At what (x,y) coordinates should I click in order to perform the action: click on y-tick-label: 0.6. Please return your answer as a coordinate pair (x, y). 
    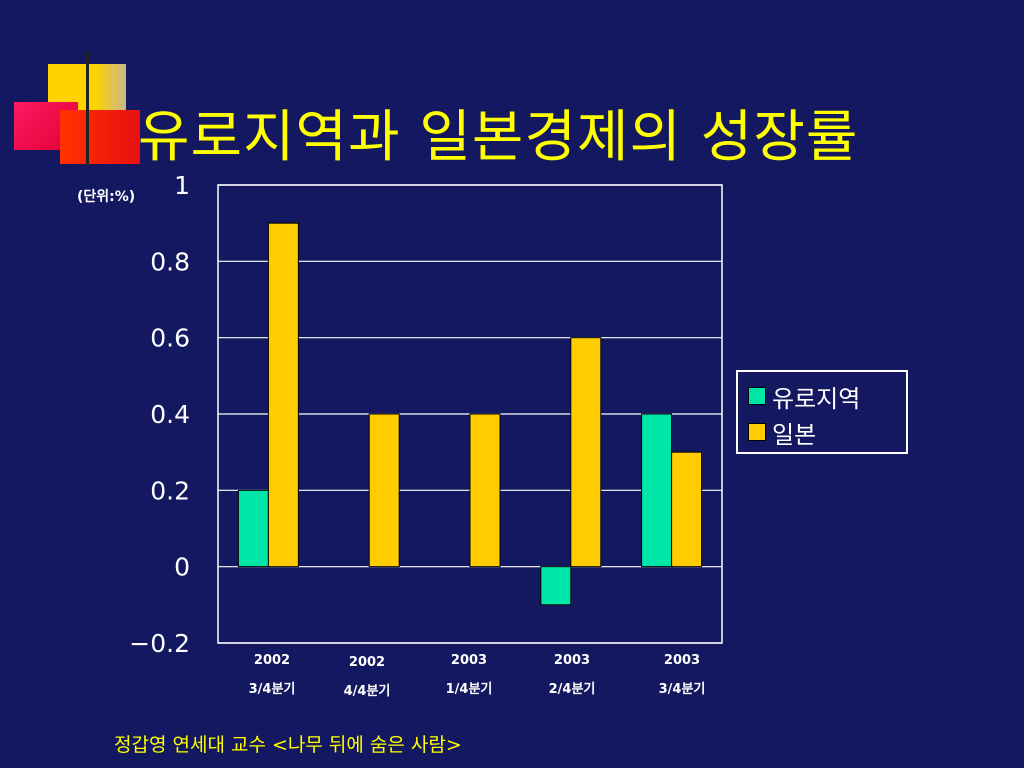
    Looking at the image, I should click on (170, 338).